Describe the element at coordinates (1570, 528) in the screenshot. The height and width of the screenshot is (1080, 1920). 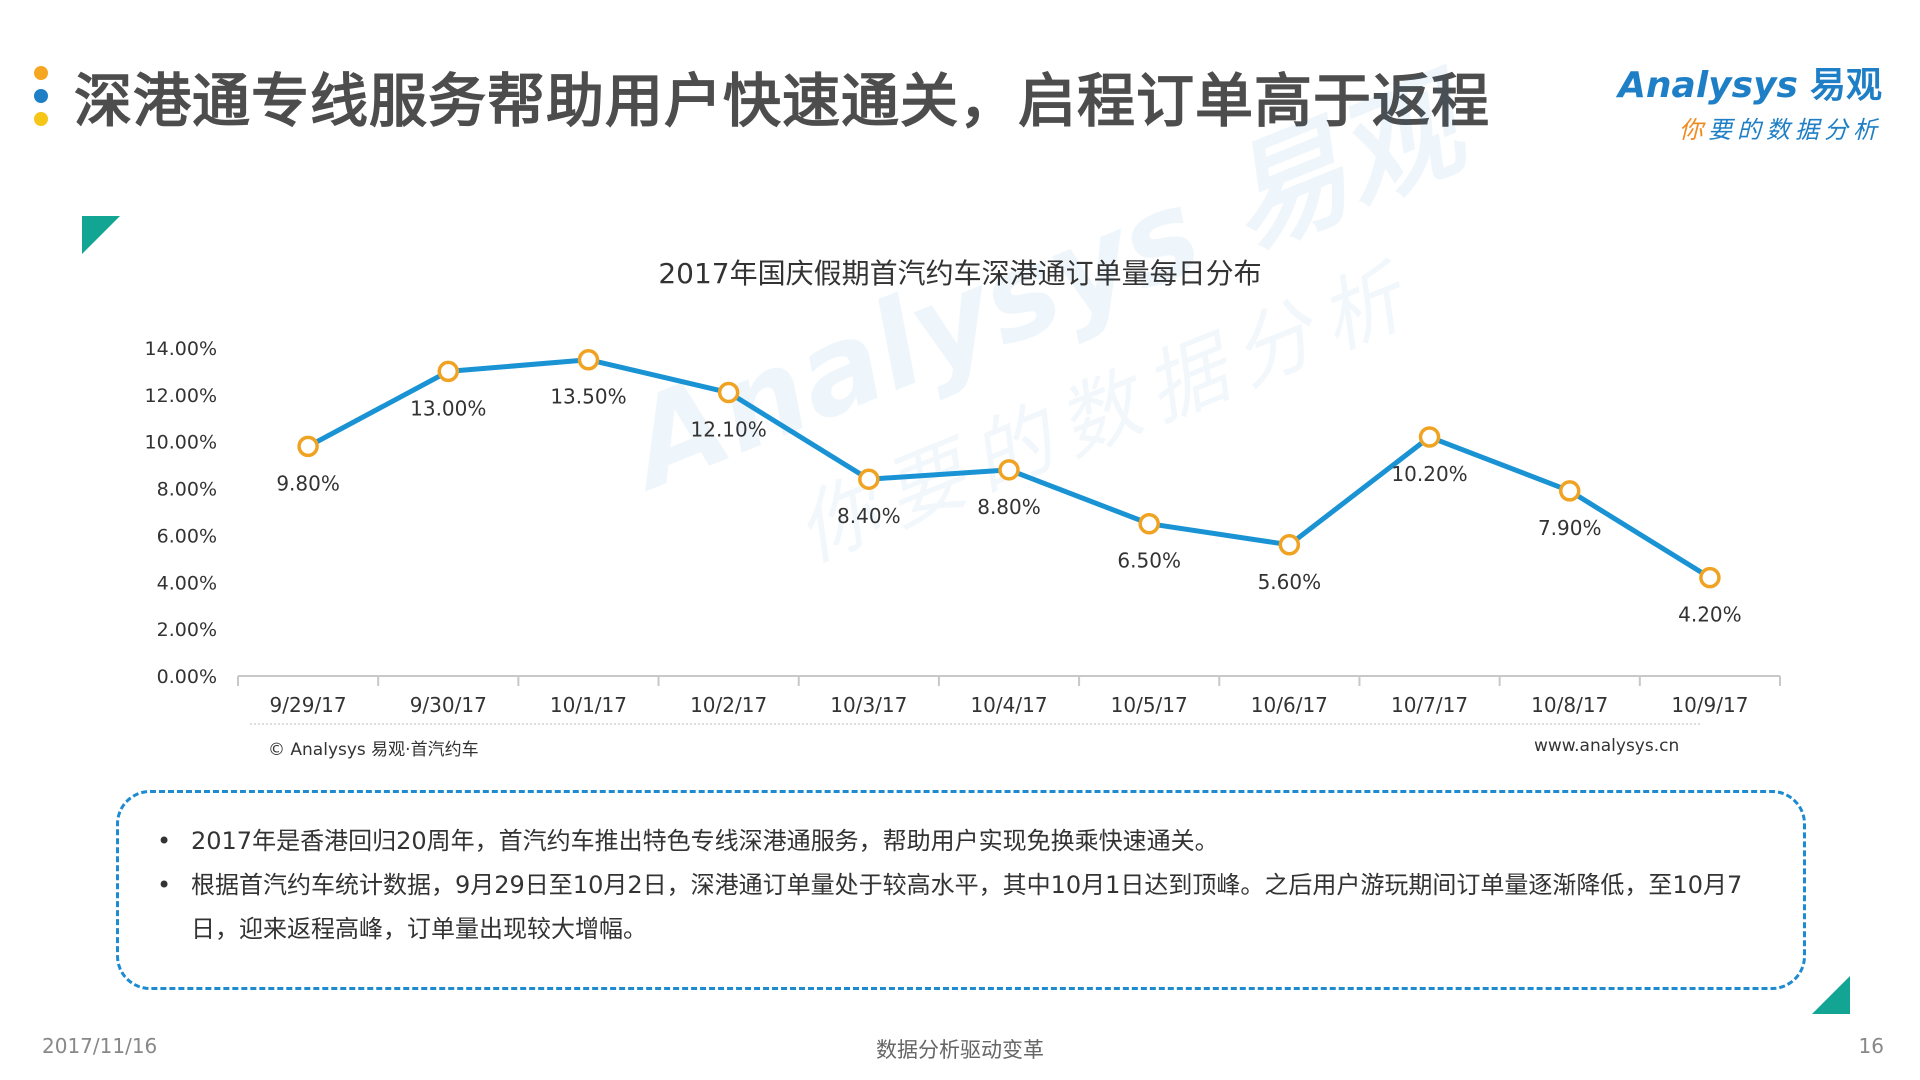
I see `data-label: 7.90%` at that location.